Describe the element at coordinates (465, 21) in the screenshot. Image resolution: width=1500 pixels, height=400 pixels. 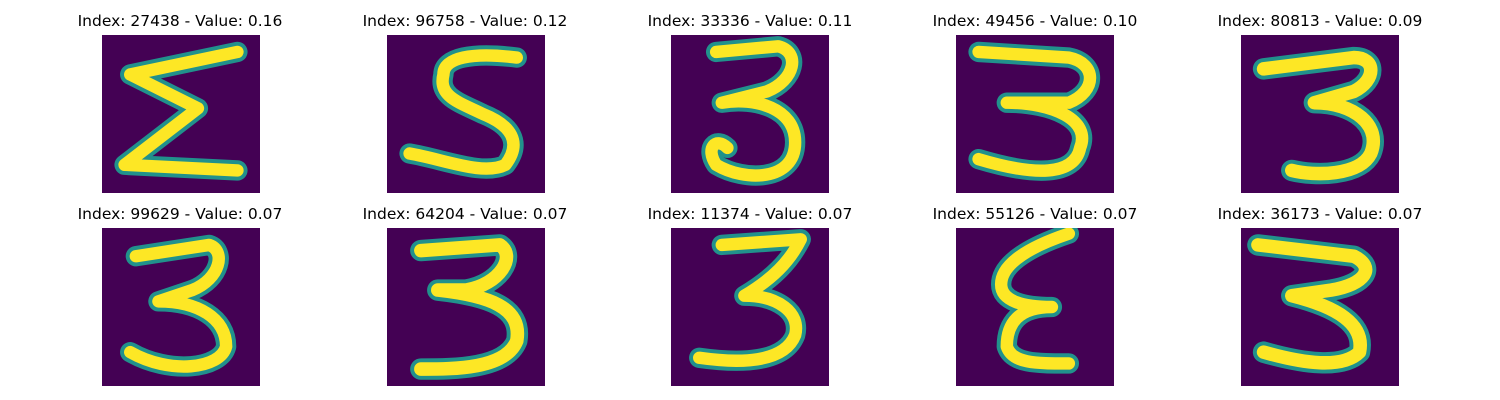
I see `panel-title: Index: 96758 - Value: 0.12` at that location.